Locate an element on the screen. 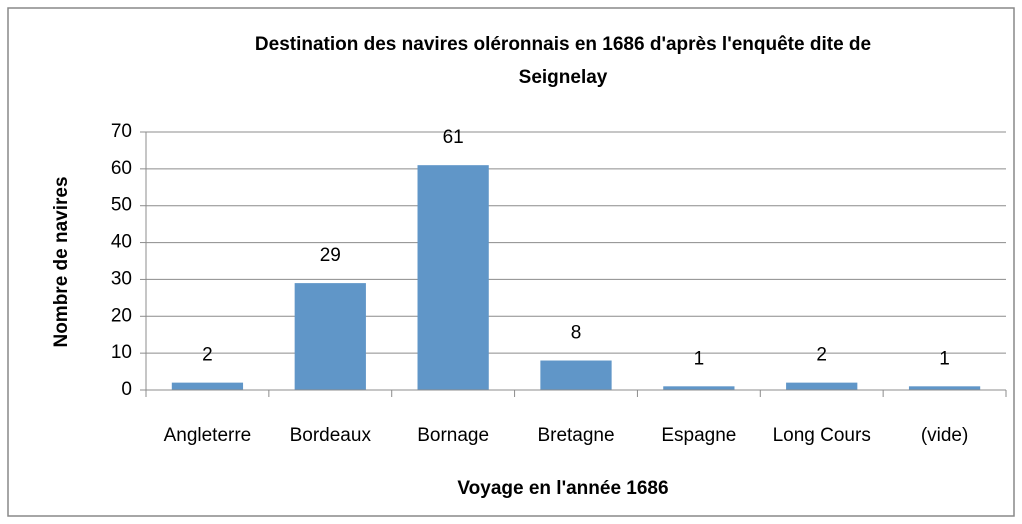 The height and width of the screenshot is (524, 1022). y-tick-label: 70 is located at coordinates (121, 131).